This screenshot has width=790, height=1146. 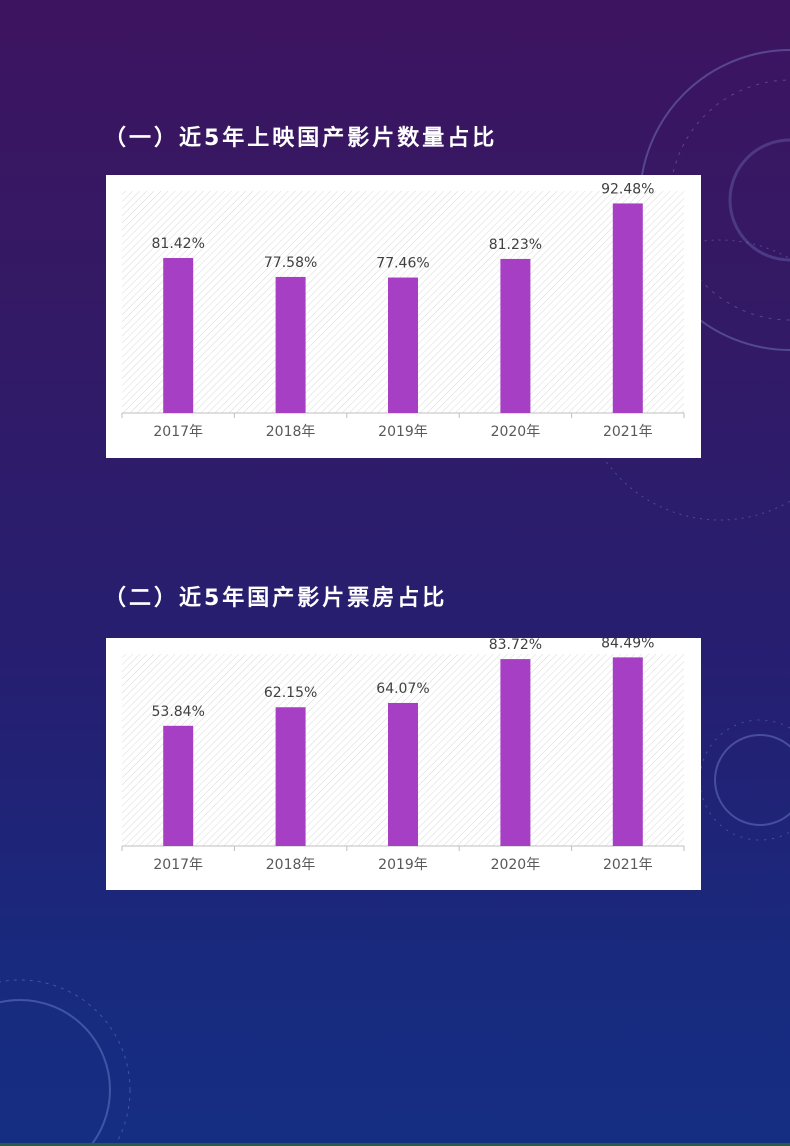 What do you see at coordinates (515, 645) in the screenshot?
I see `data-label-3: 83.72%` at bounding box center [515, 645].